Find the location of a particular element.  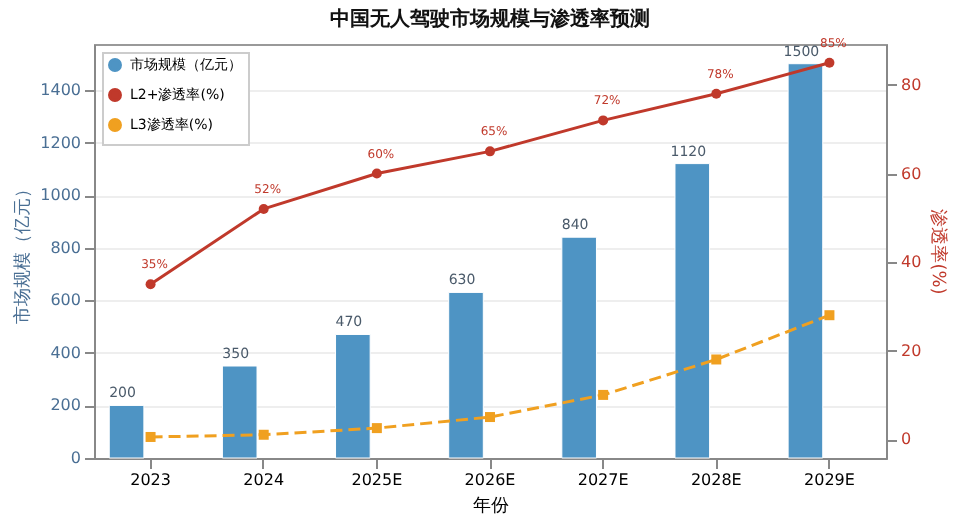

y-tick-label: 200 is located at coordinates (65, 405).